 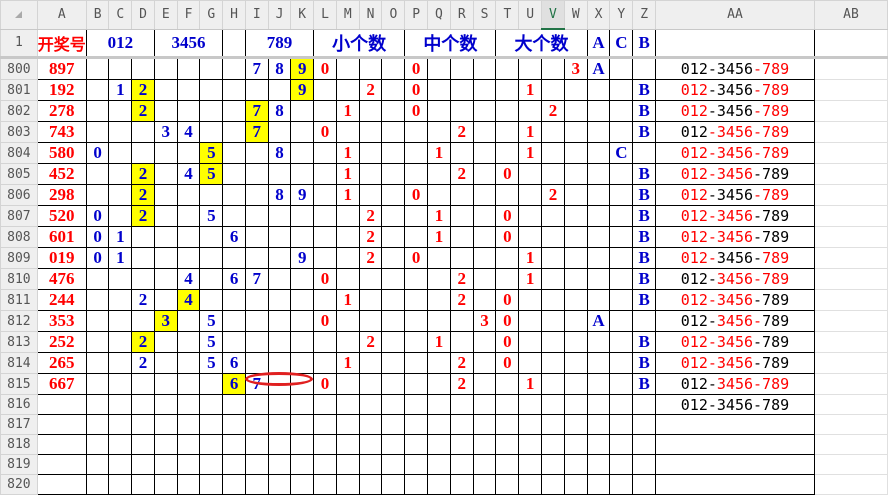 I want to click on cell-b-804: 0, so click(x=97, y=153).